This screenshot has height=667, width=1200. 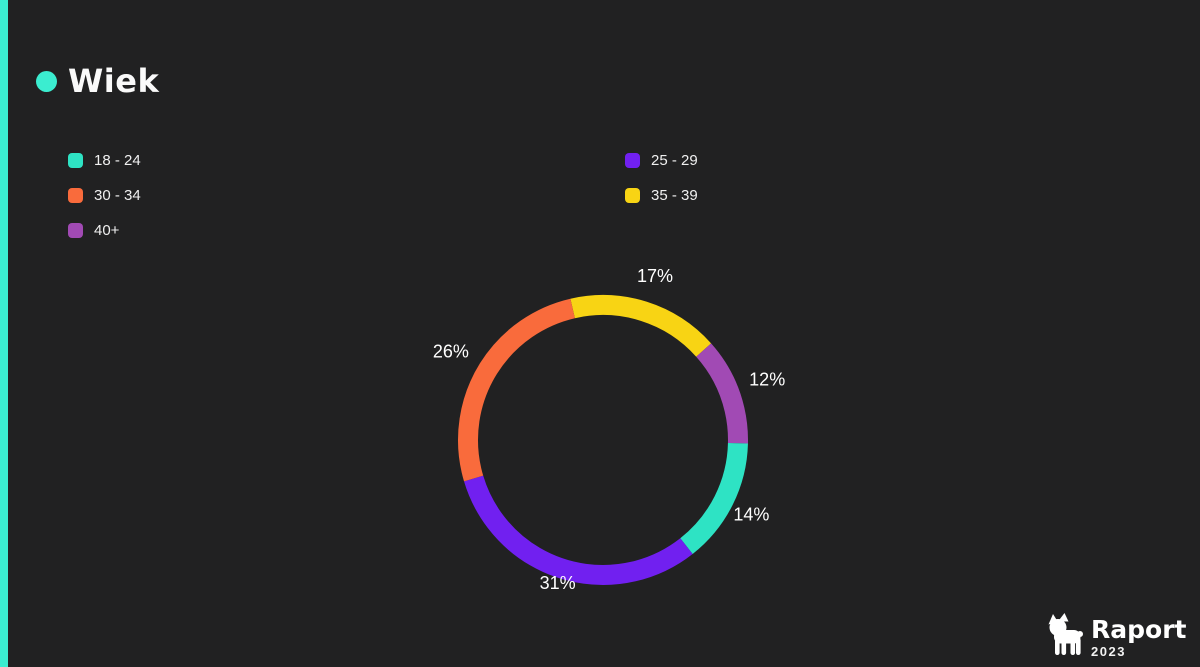 I want to click on slice-label: 26%, so click(x=451, y=352).